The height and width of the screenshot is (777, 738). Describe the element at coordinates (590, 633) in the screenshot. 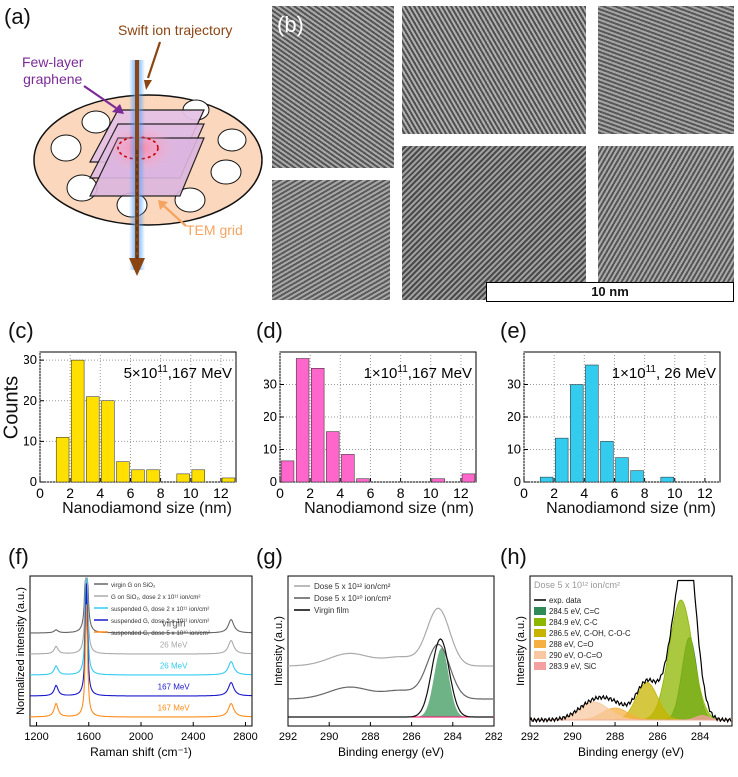

I see `legend-label: 286.5 eV, C-OH, C-O-C` at that location.